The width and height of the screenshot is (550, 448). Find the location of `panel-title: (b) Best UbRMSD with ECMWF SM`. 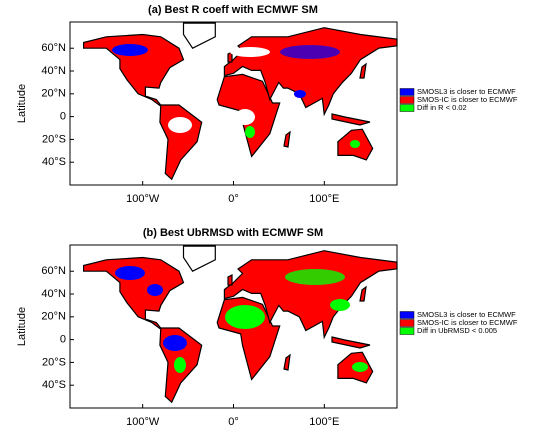

panel-title: (b) Best UbRMSD with ECMWF SM is located at coordinates (233, 233).